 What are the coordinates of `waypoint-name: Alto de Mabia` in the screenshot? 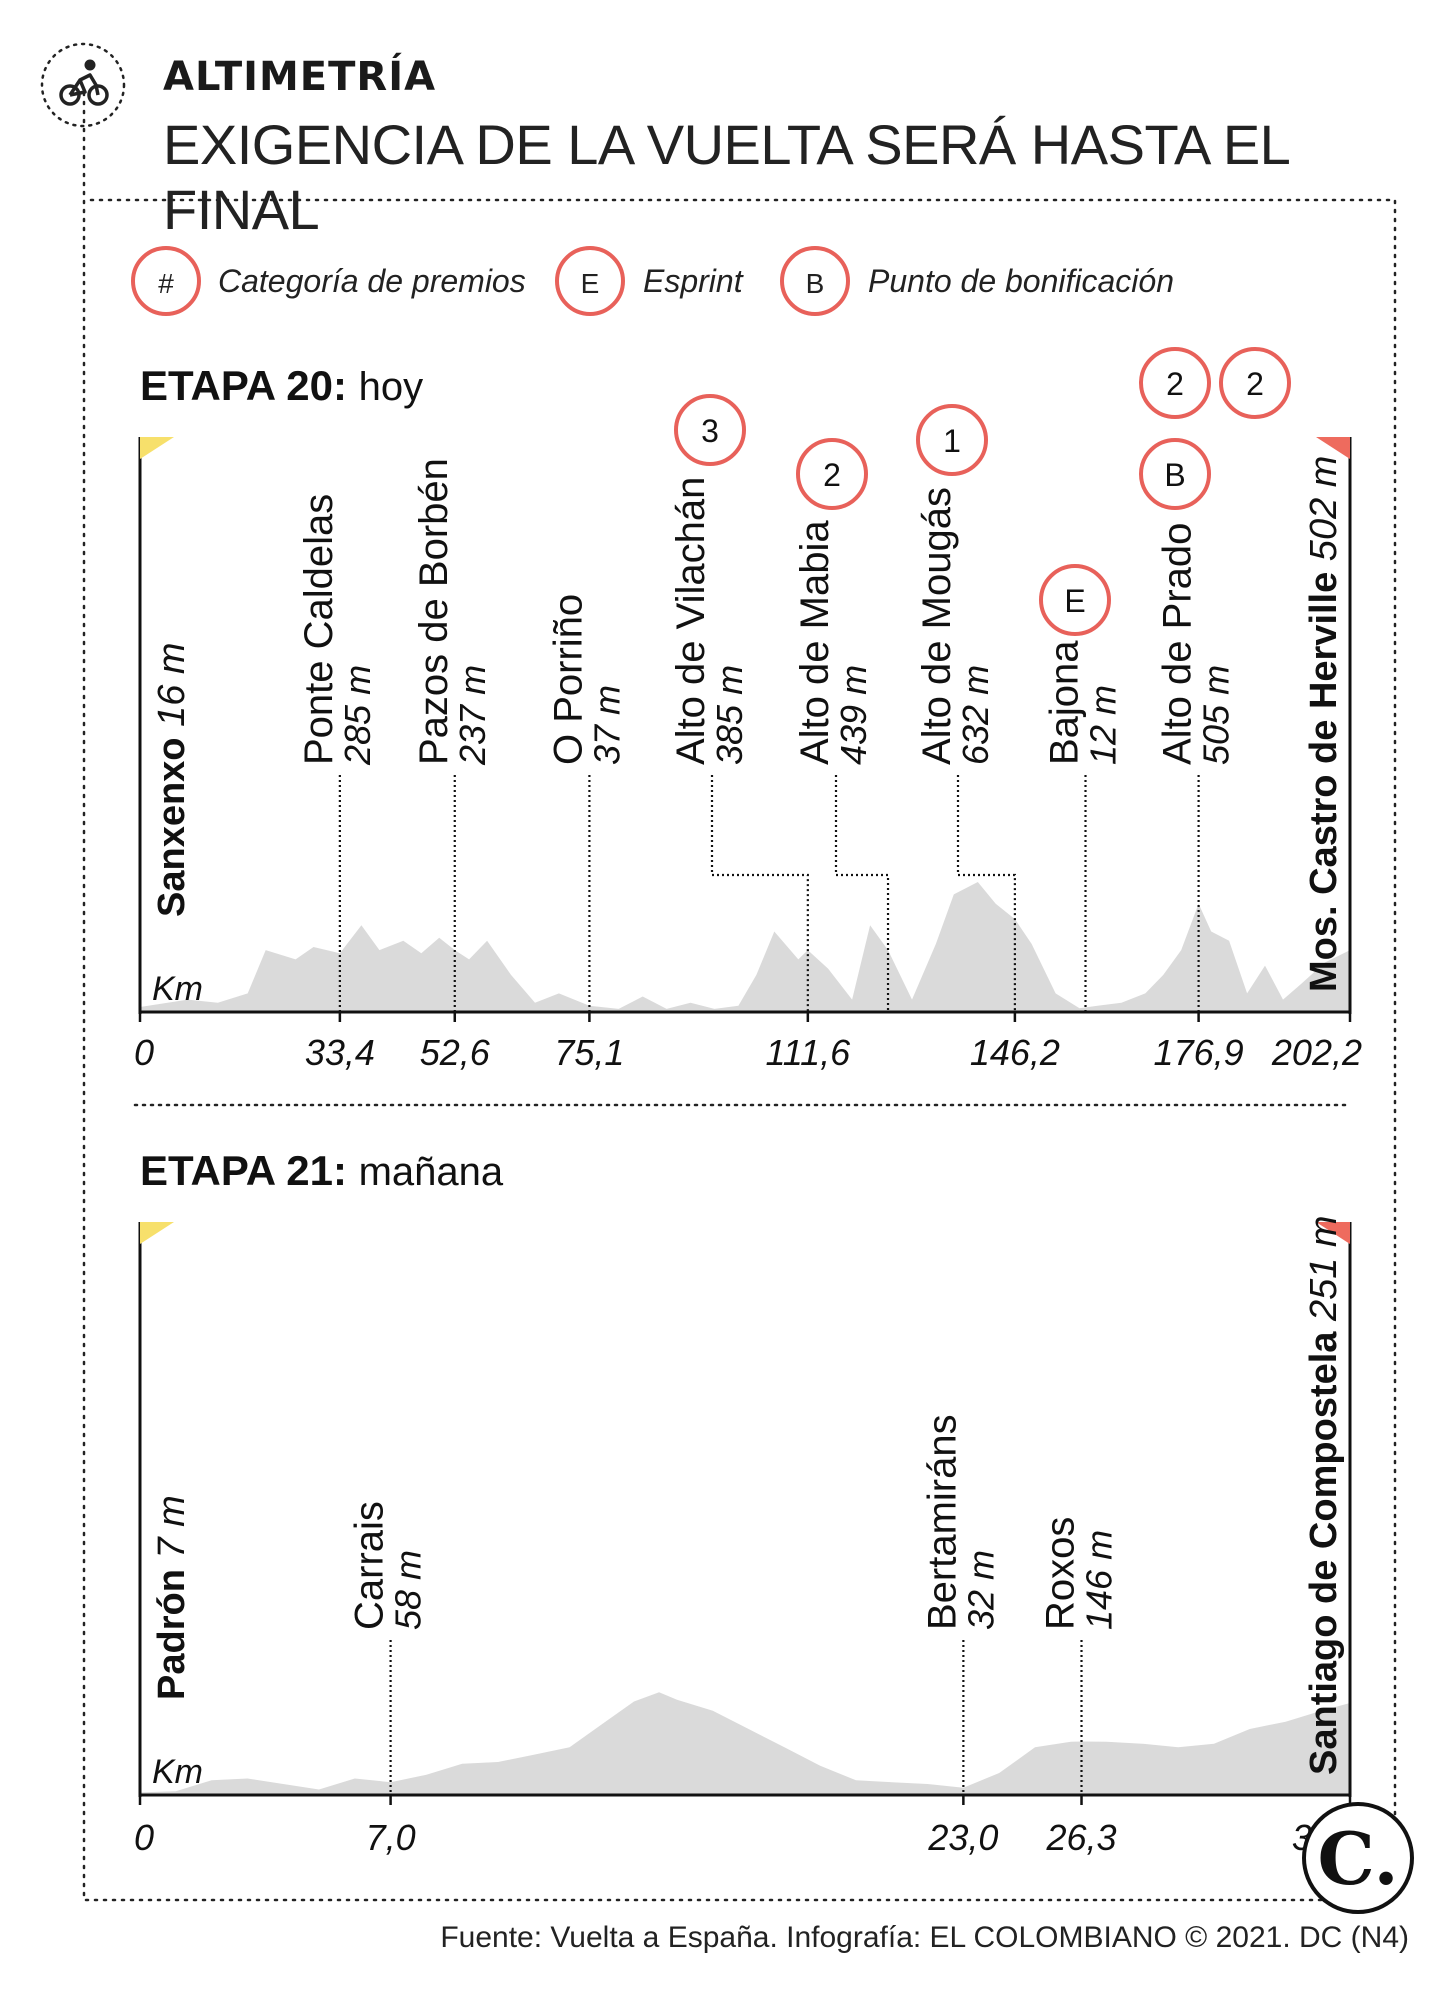 It's located at (815, 642).